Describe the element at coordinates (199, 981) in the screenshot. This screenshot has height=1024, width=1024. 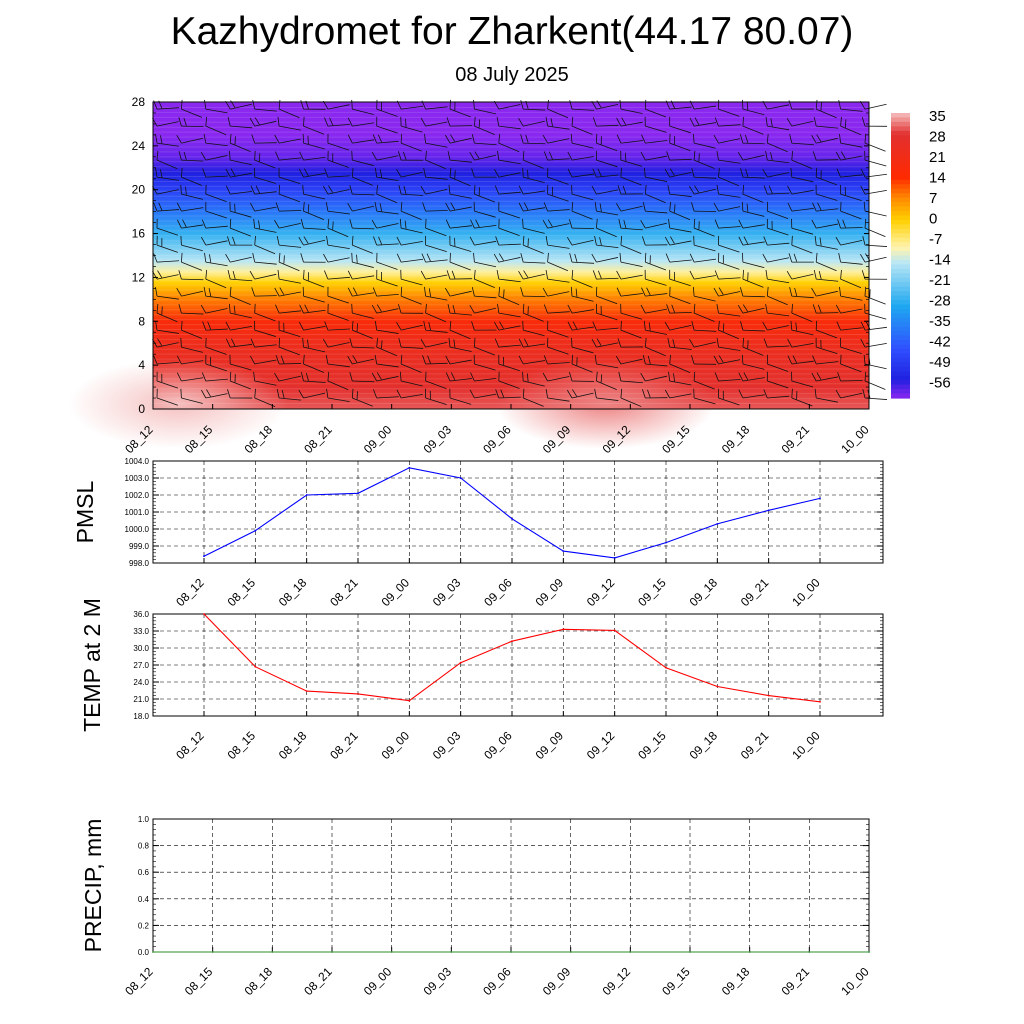
I see `x-tick-label: 08_15` at that location.